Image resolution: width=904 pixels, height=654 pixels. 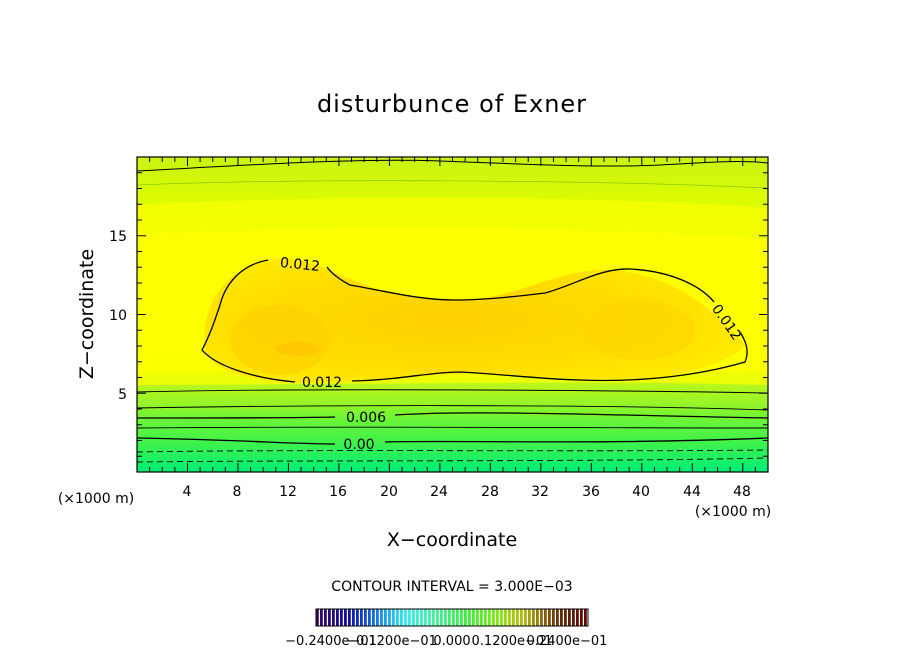 I want to click on colorbar, so click(x=451, y=617).